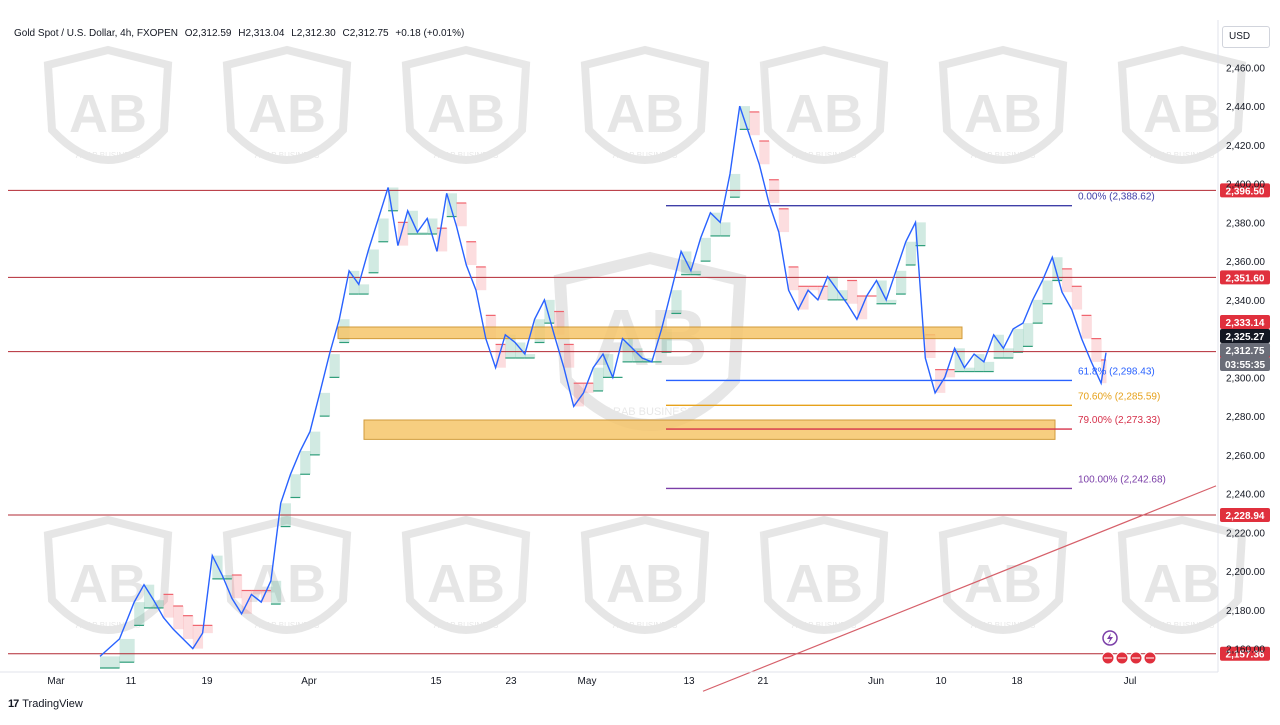  I want to click on symbol-title: Gold Spot / U.S. Dollar, 4h, FXOPEN, so click(96, 33).